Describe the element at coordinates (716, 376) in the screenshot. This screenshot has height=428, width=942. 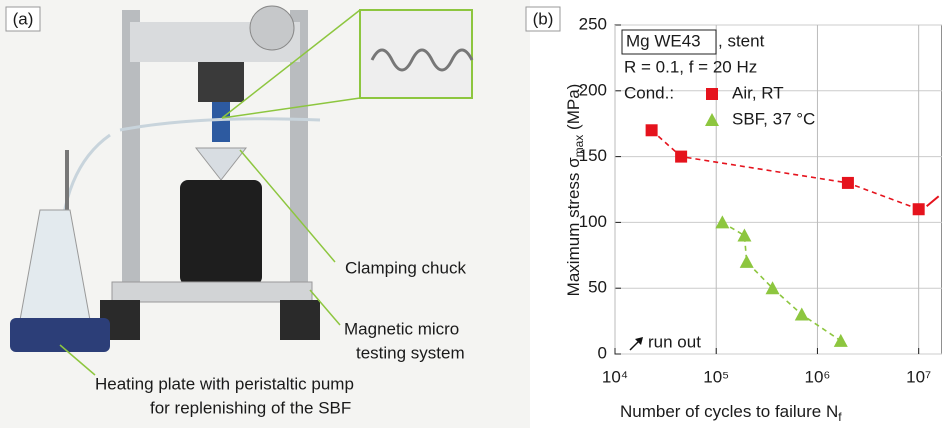
I see `x-tick-label: 10⁵` at that location.